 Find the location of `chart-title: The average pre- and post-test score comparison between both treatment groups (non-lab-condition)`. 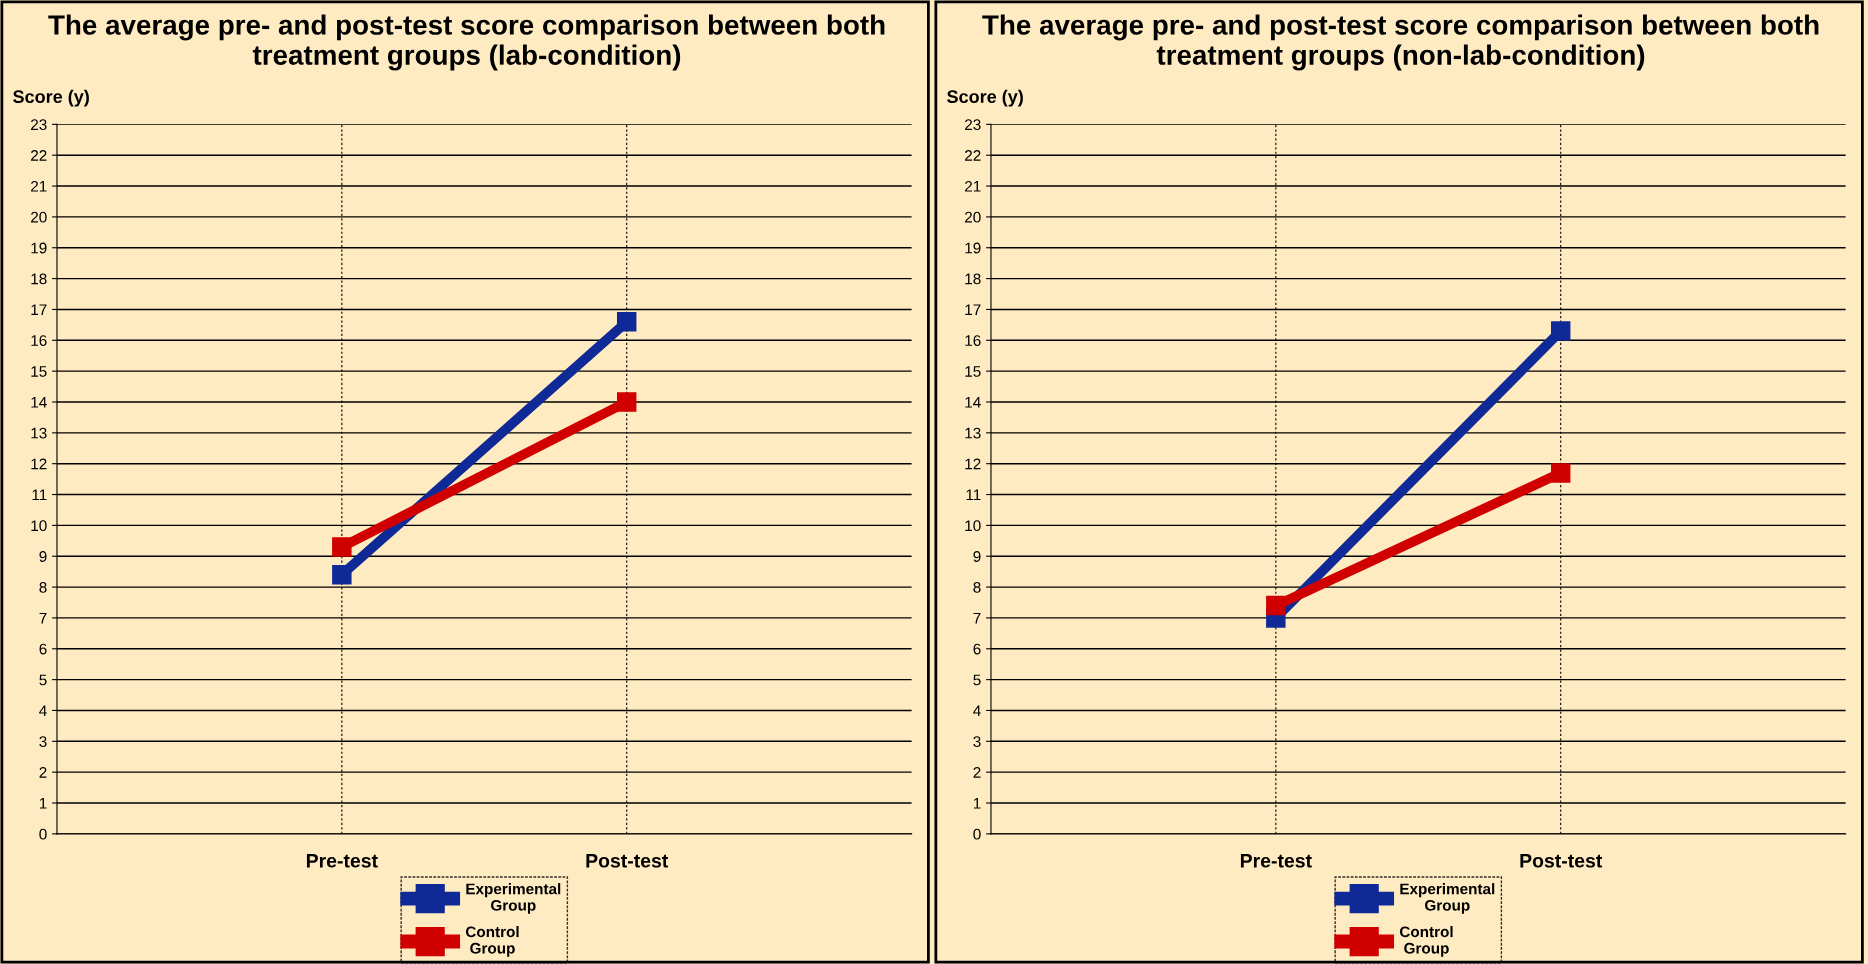

chart-title: The average pre- and post-test score comparison between both treatment groups (non-lab-condition) is located at coordinates (1400, 42).